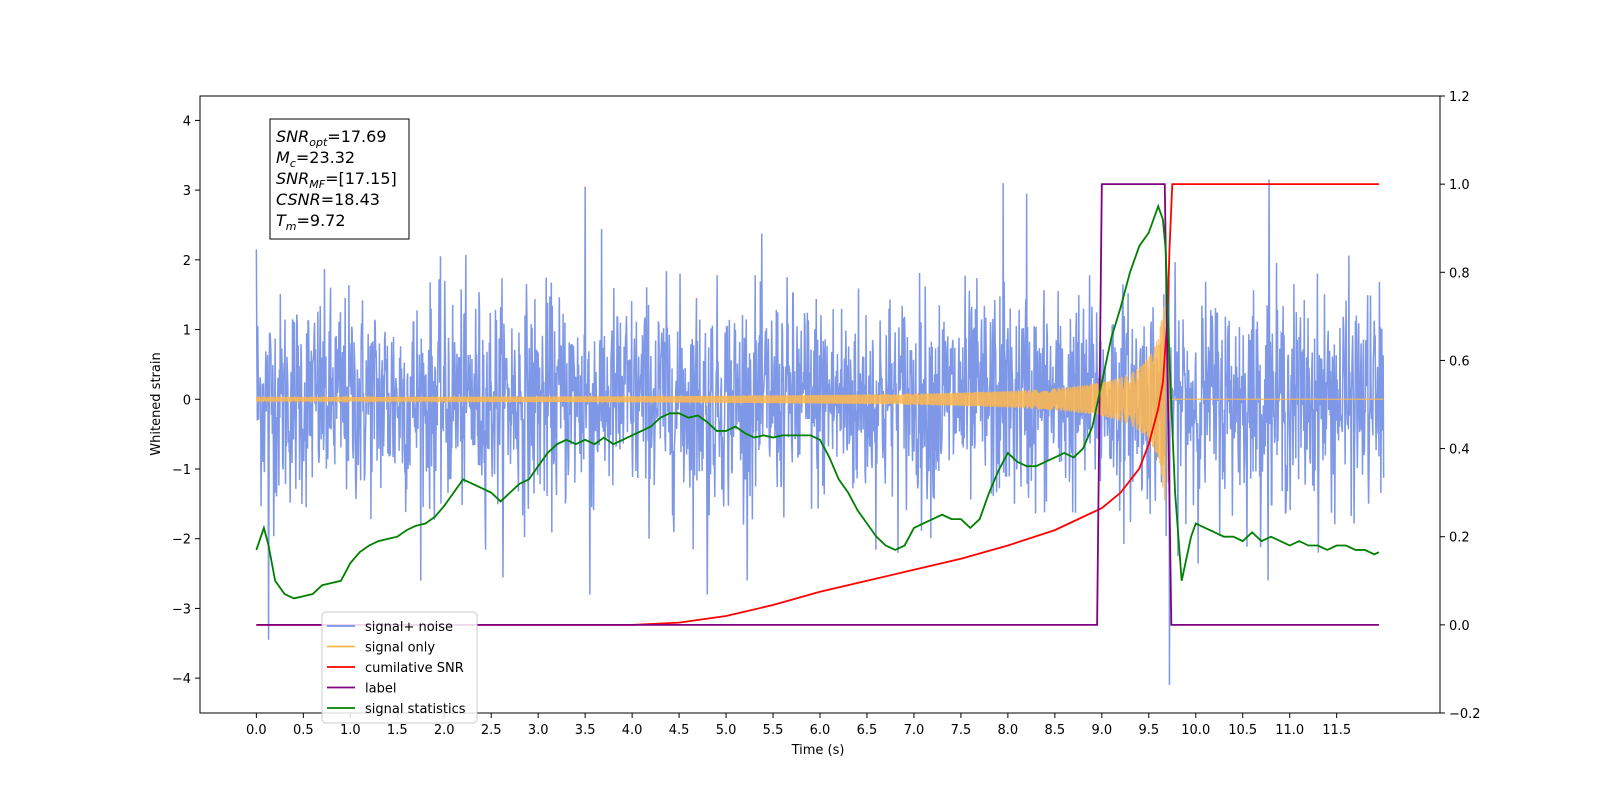 The image size is (1600, 800). Describe the element at coordinates (632, 730) in the screenshot. I see `x-tick-label: 4.0` at that location.